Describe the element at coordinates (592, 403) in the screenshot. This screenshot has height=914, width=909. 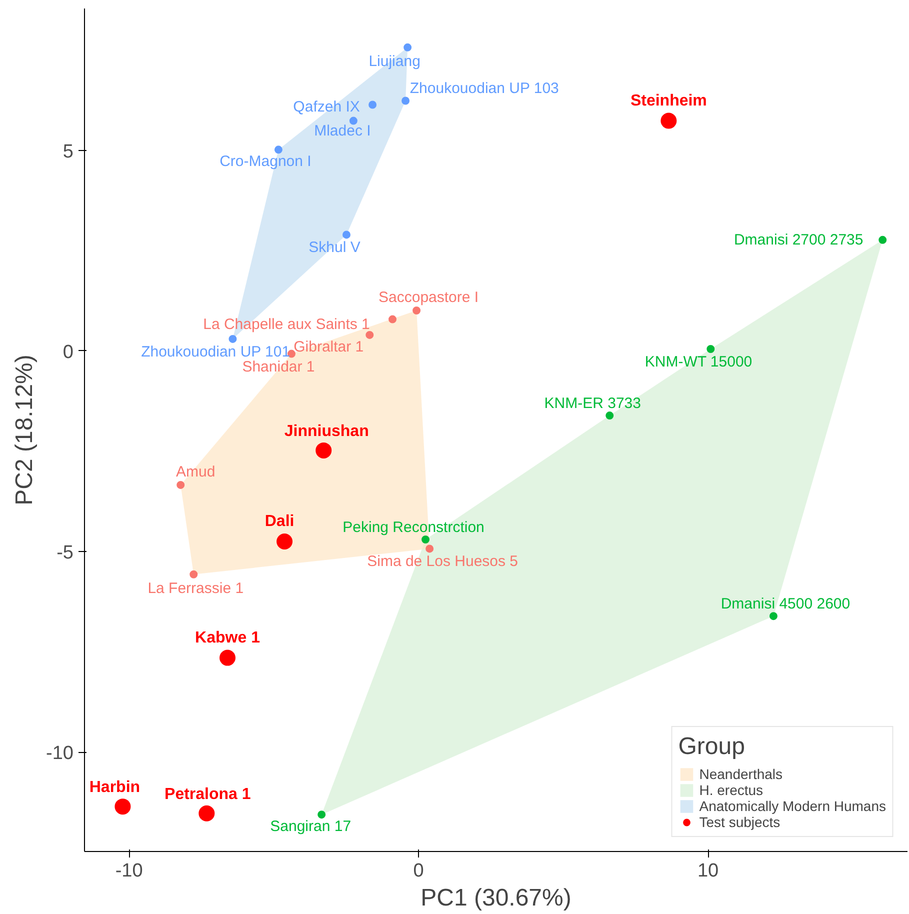
I see `data-label: KNM-ER 3733` at that location.